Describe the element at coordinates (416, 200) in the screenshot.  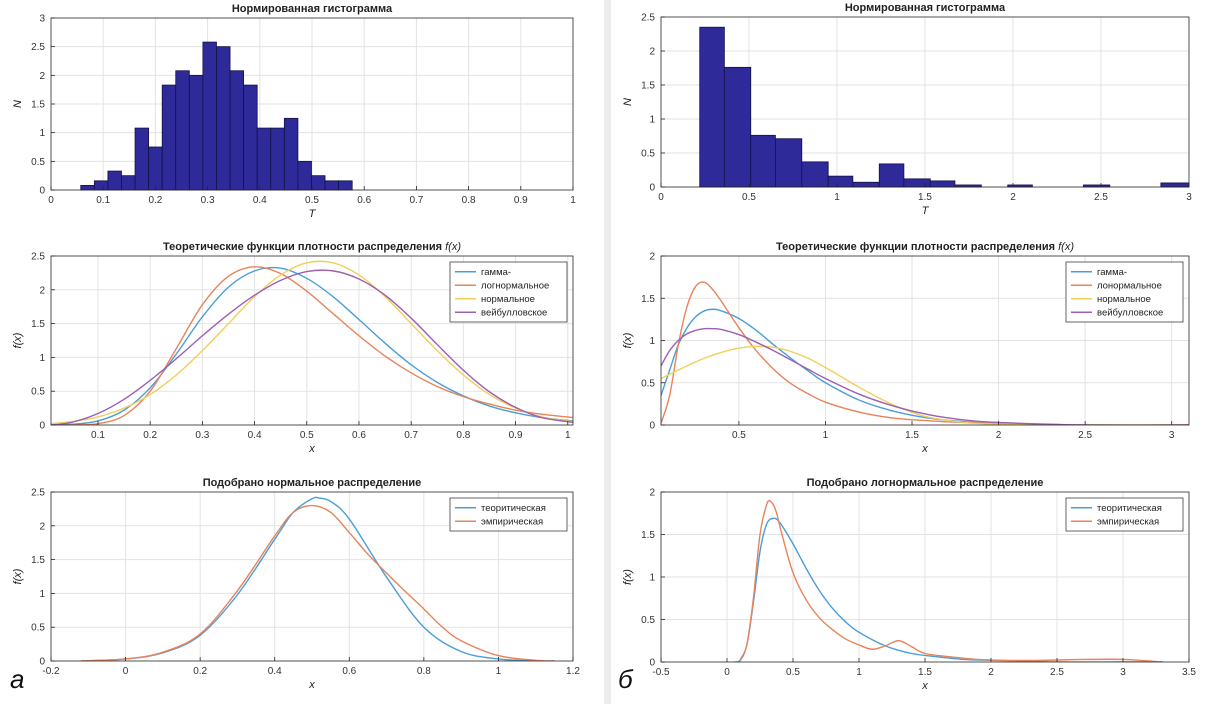
I see `x-tick-label: 0.7` at that location.